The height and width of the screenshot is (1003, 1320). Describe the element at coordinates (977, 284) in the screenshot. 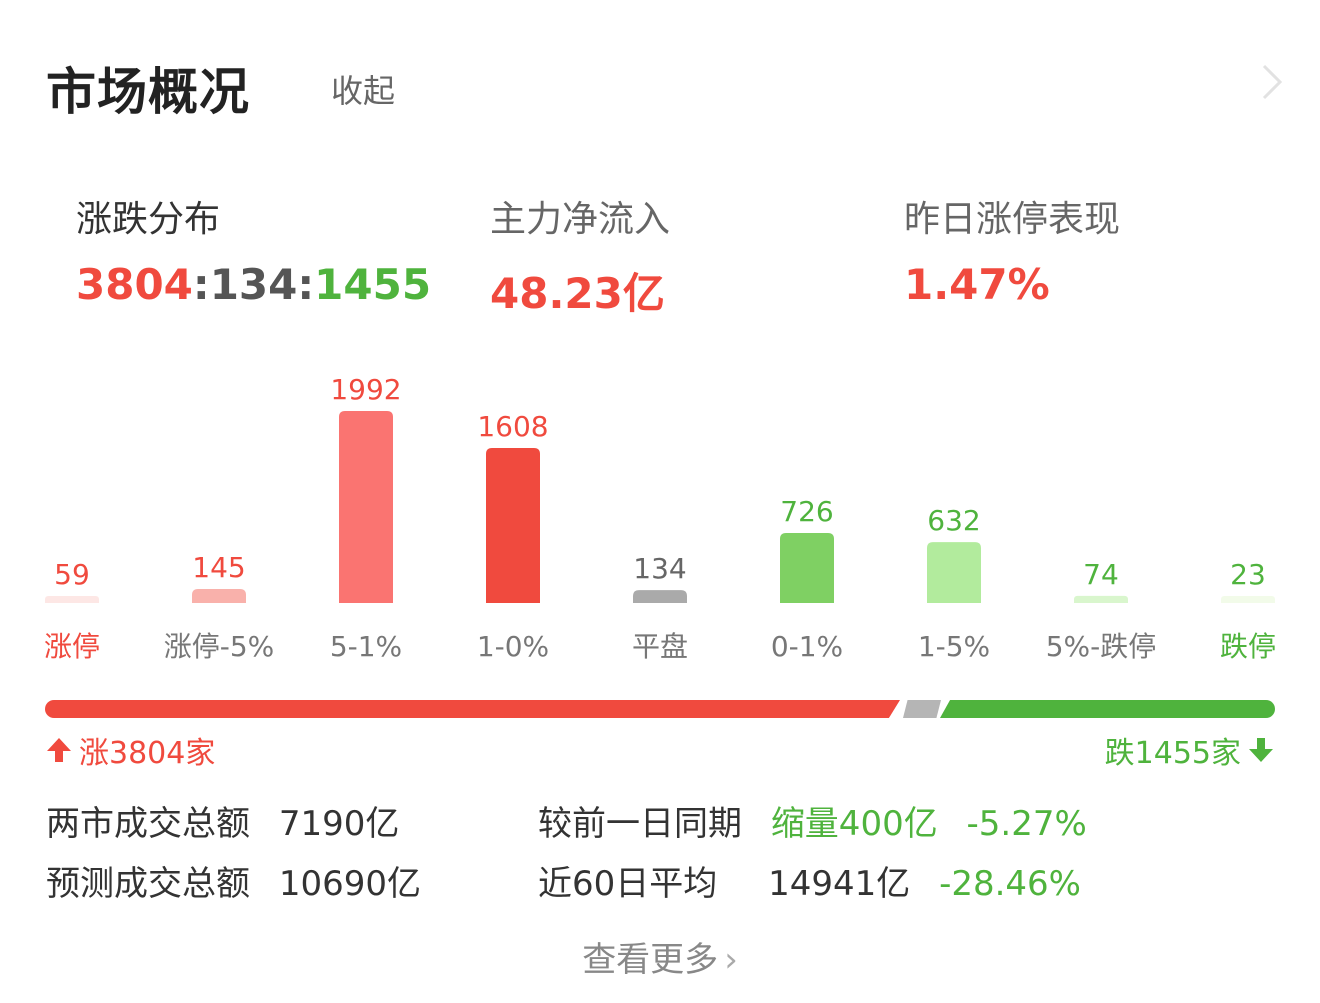

I see `stat-yesterday-limit-value: 1.47%` at that location.